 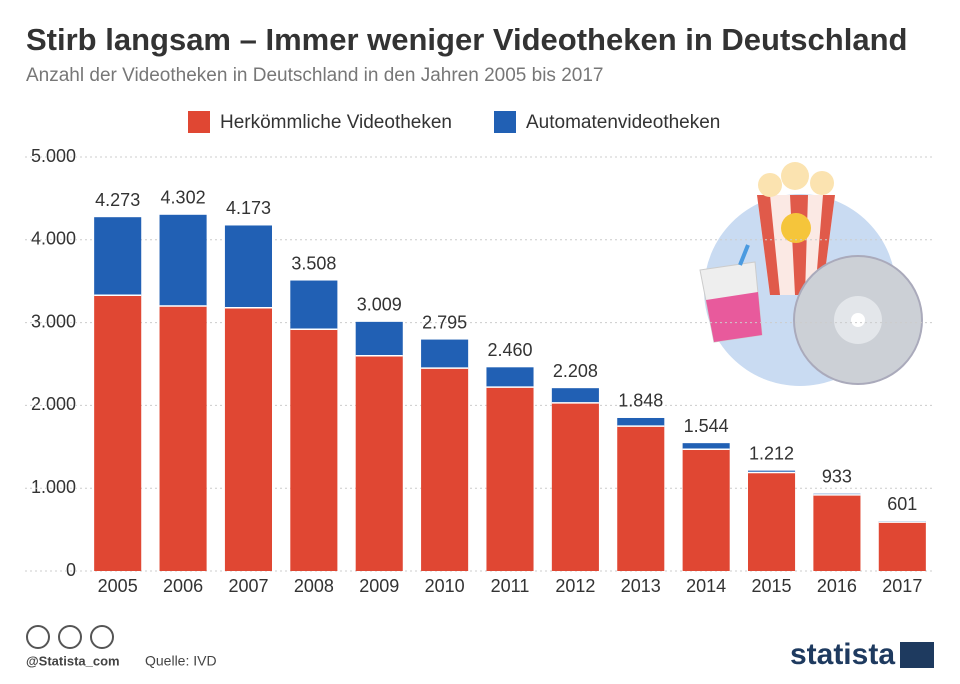 I want to click on x-tick-label: 2014, so click(x=706, y=586).